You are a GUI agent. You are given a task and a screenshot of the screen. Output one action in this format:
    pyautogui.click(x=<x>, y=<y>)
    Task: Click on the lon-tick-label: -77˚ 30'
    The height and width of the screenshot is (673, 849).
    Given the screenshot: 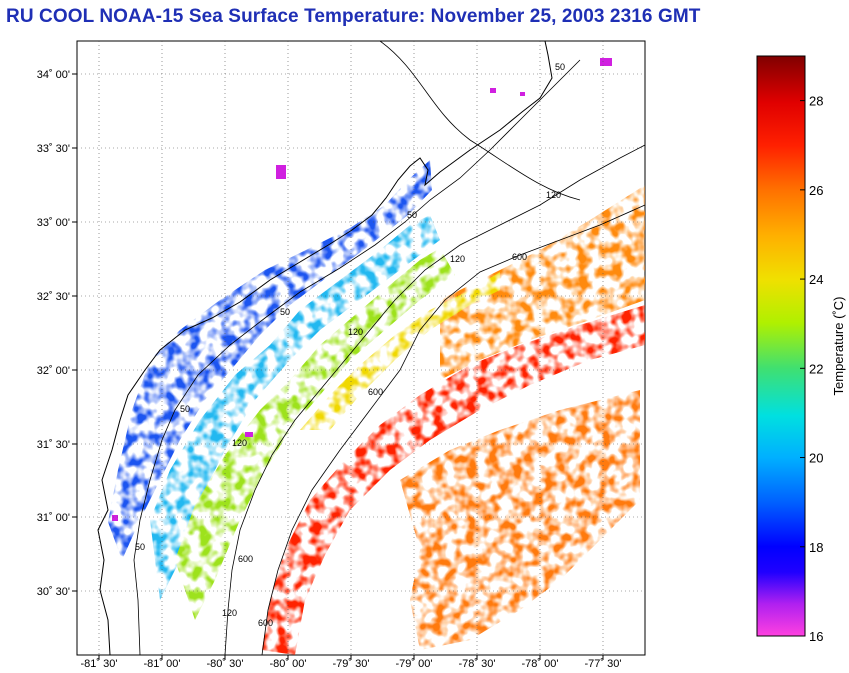 What is the action you would take?
    pyautogui.click(x=603, y=664)
    